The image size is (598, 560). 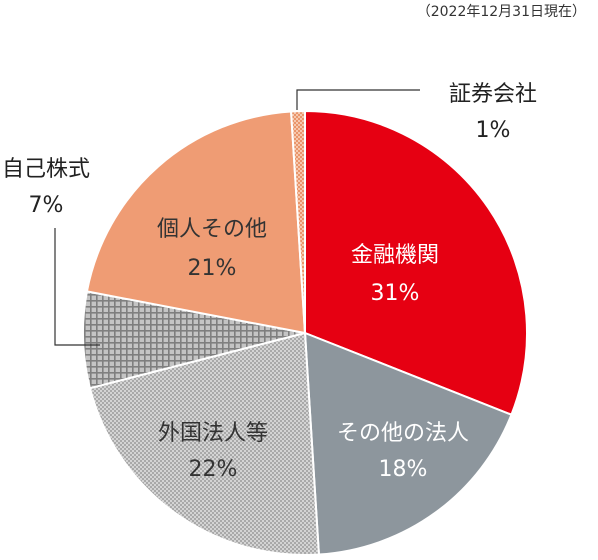 What do you see at coordinates (46, 169) in the screenshot?
I see `slice-label-treasury-stock: 自己株式` at bounding box center [46, 169].